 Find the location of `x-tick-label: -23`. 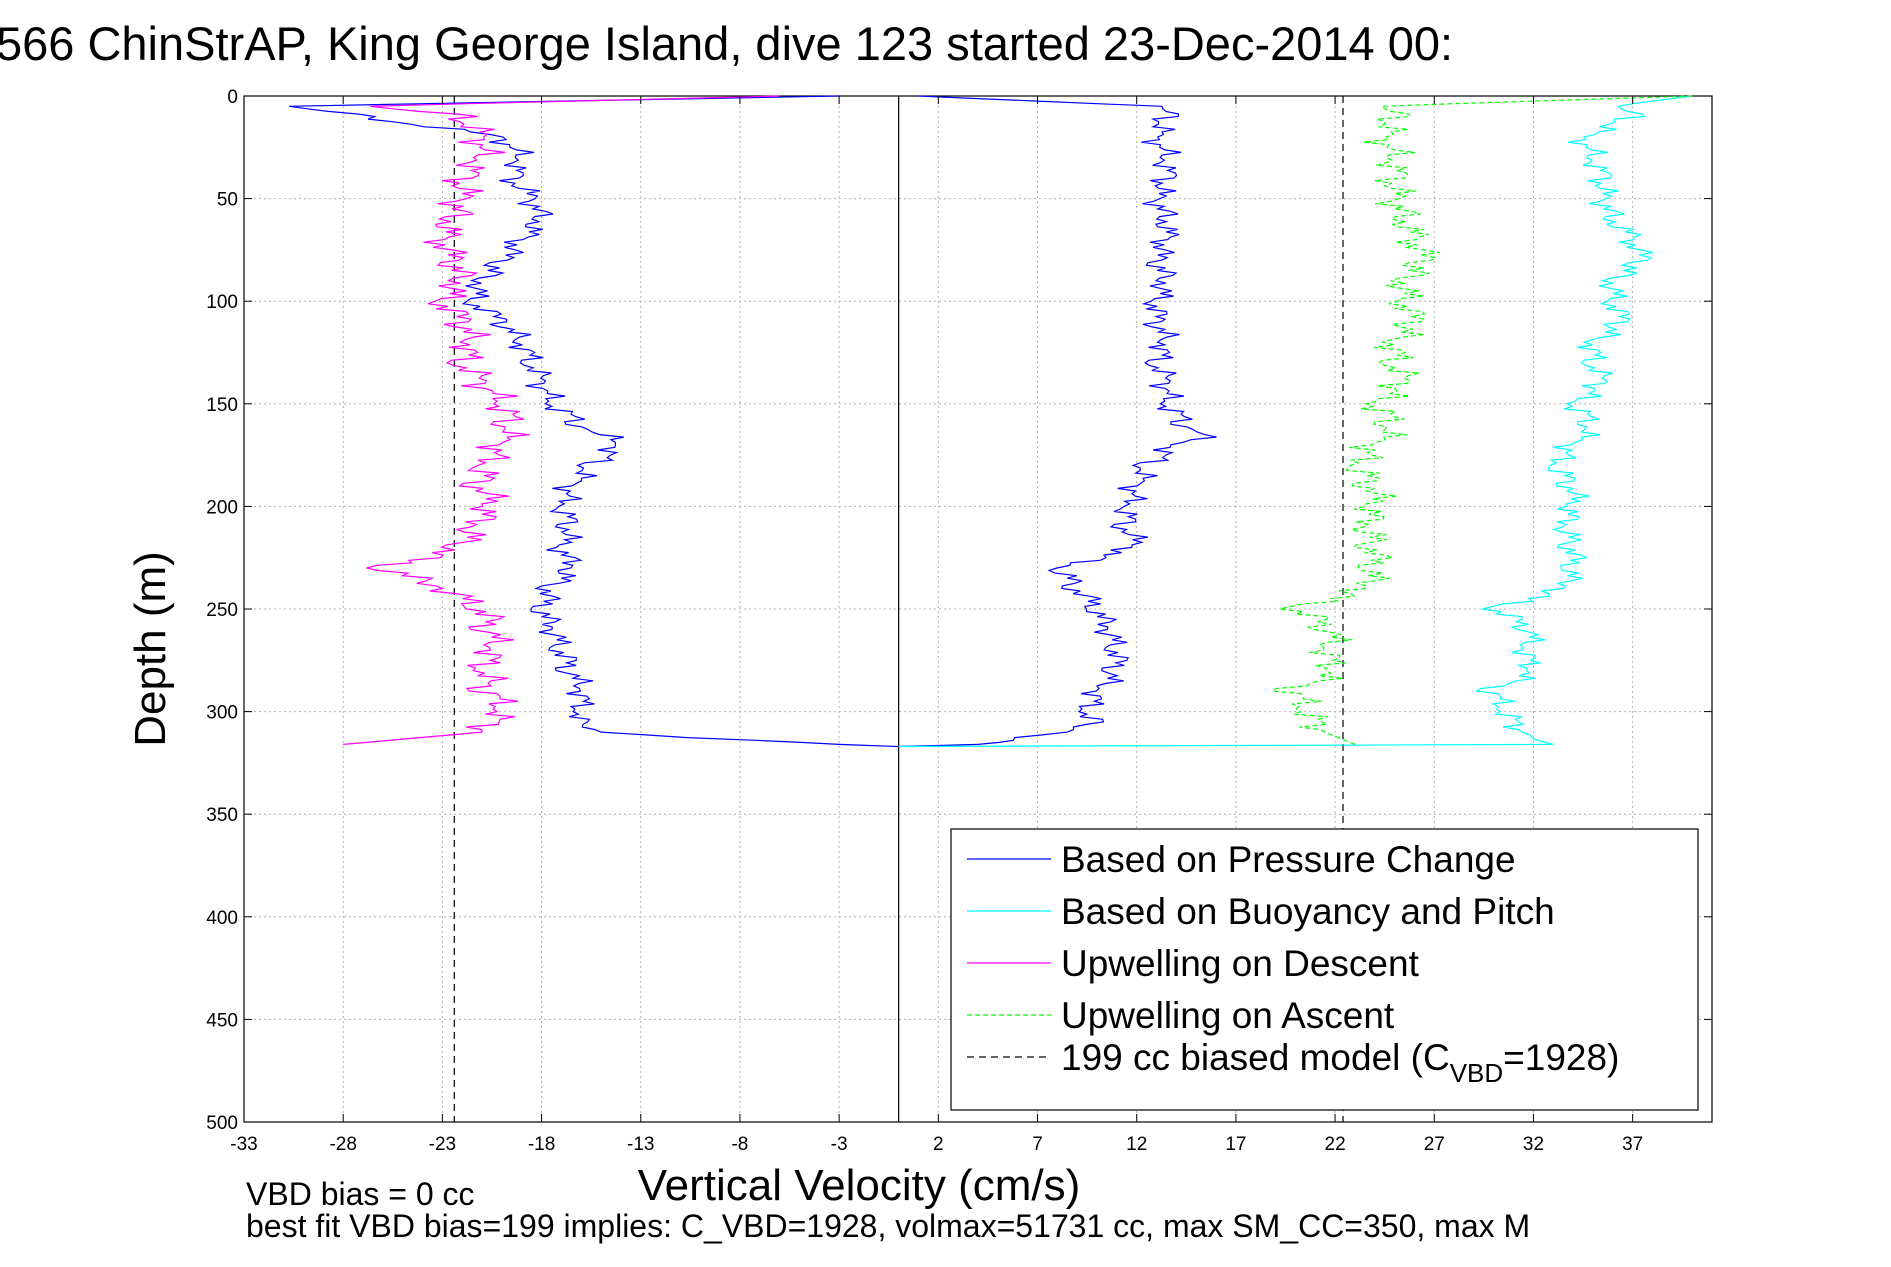

x-tick-label: -23 is located at coordinates (442, 1144).